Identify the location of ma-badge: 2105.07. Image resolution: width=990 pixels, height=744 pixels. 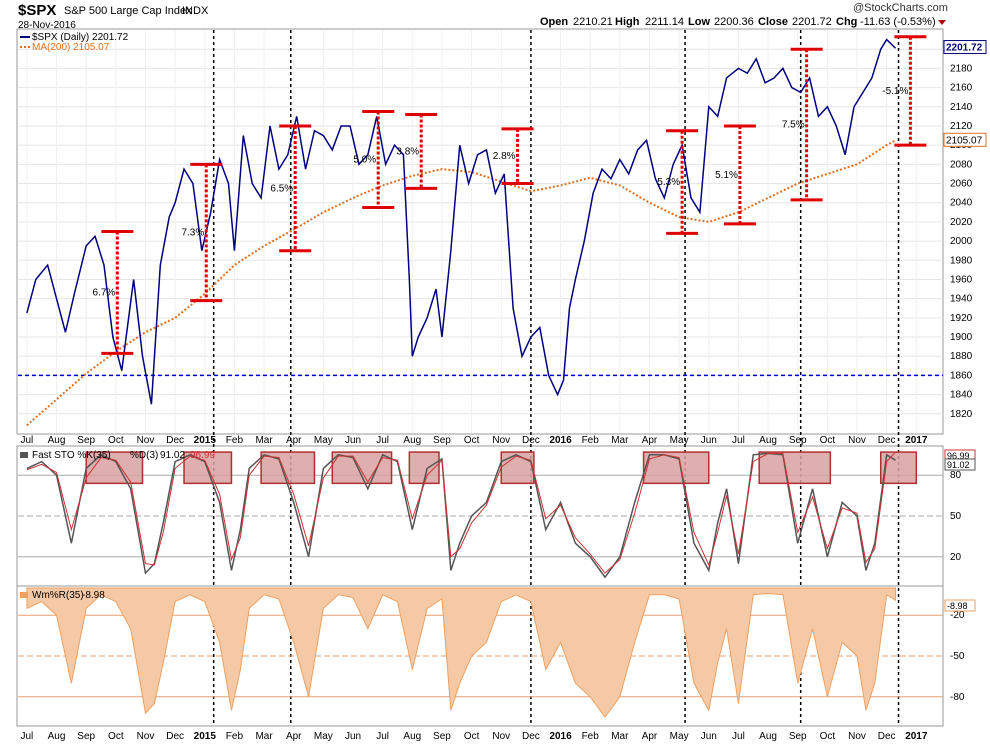
(965, 139).